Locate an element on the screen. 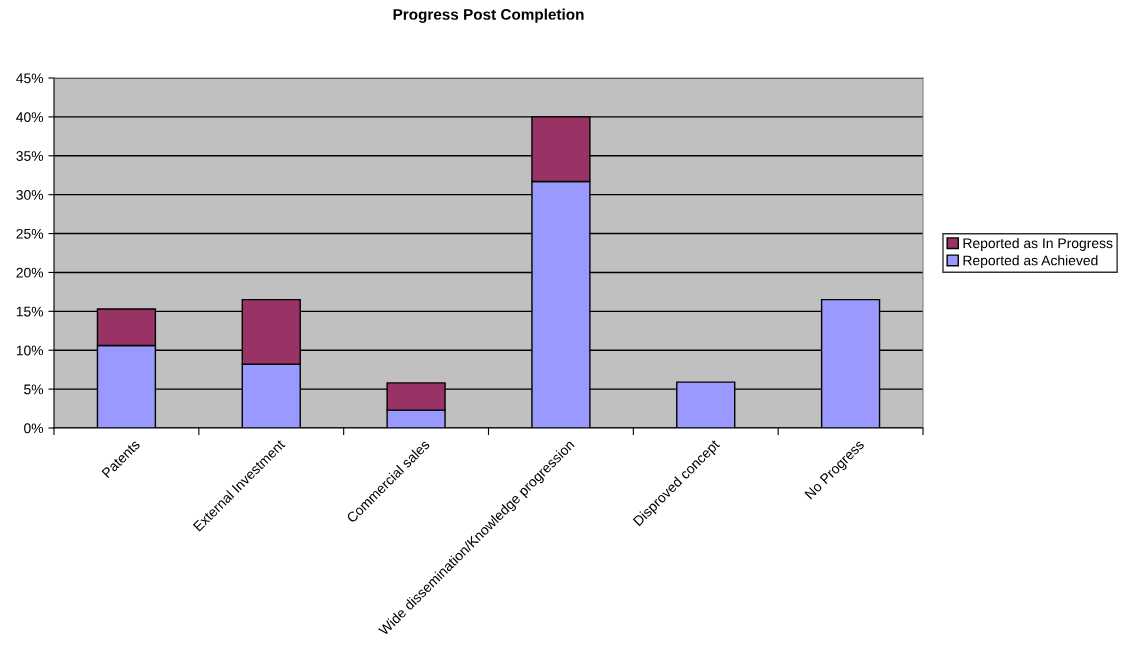 This screenshot has width=1128, height=663. y-tick-label: 0% is located at coordinates (34, 428).